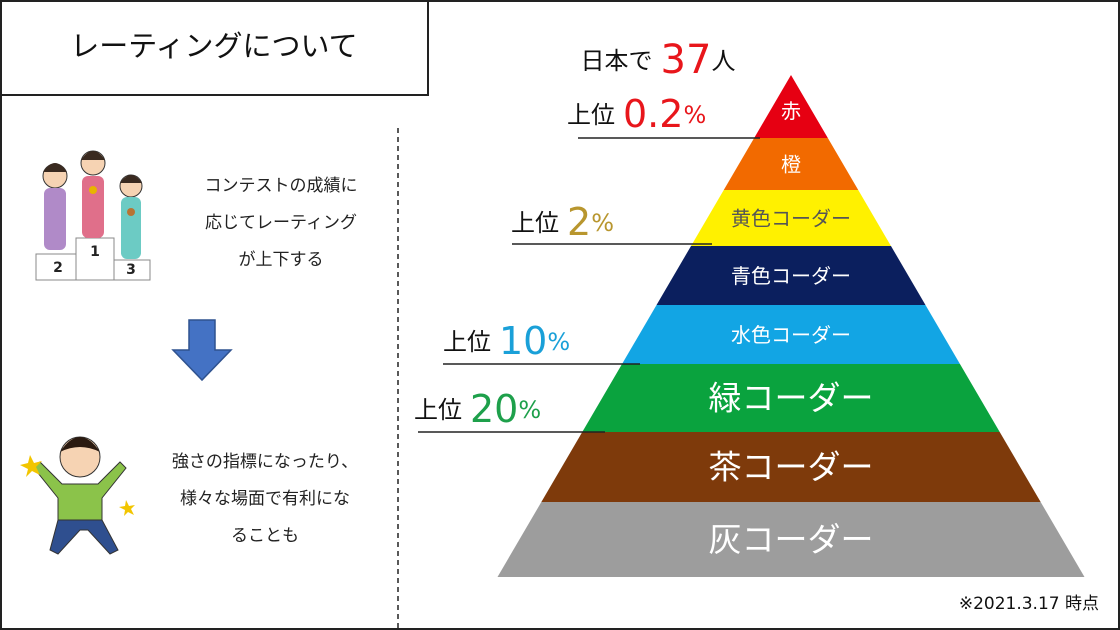  I want to click on description-line: ることも, so click(265, 536).